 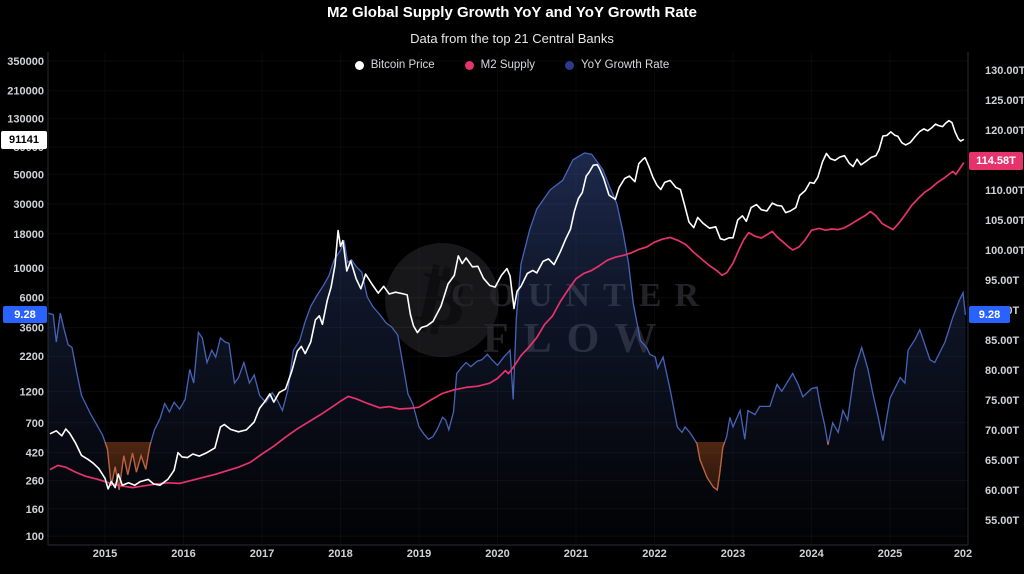 What do you see at coordinates (35, 537) in the screenshot?
I see `left-axis-label: 100` at bounding box center [35, 537].